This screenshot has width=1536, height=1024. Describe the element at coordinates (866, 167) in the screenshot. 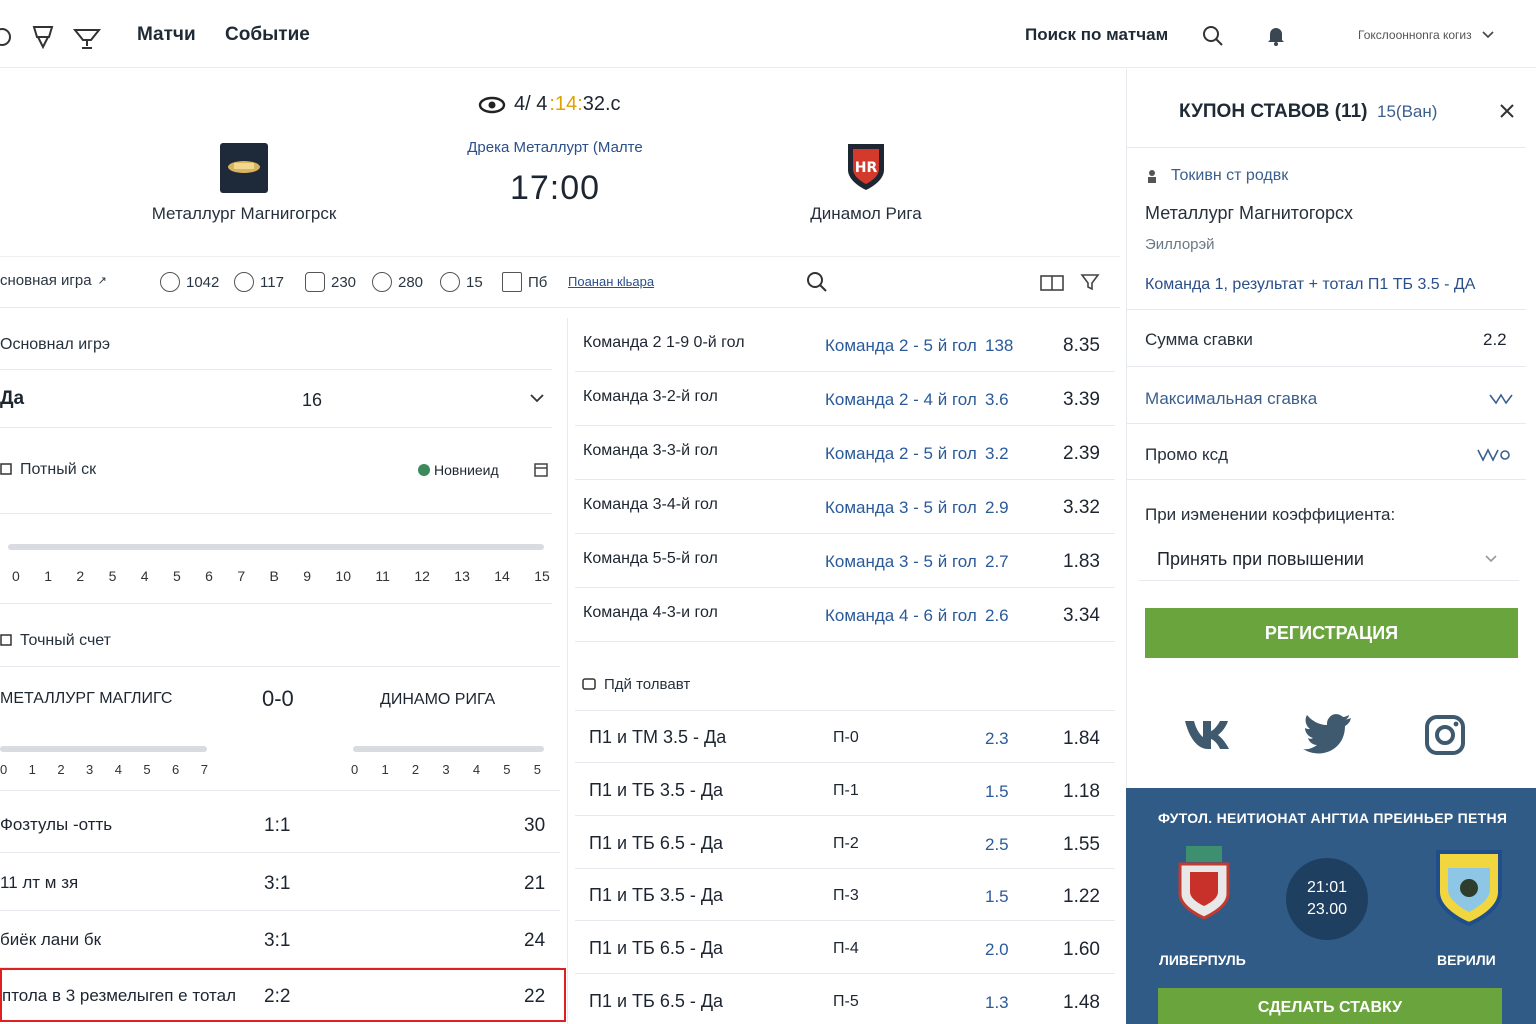

I see `dinamo-shield-icon: HR` at that location.